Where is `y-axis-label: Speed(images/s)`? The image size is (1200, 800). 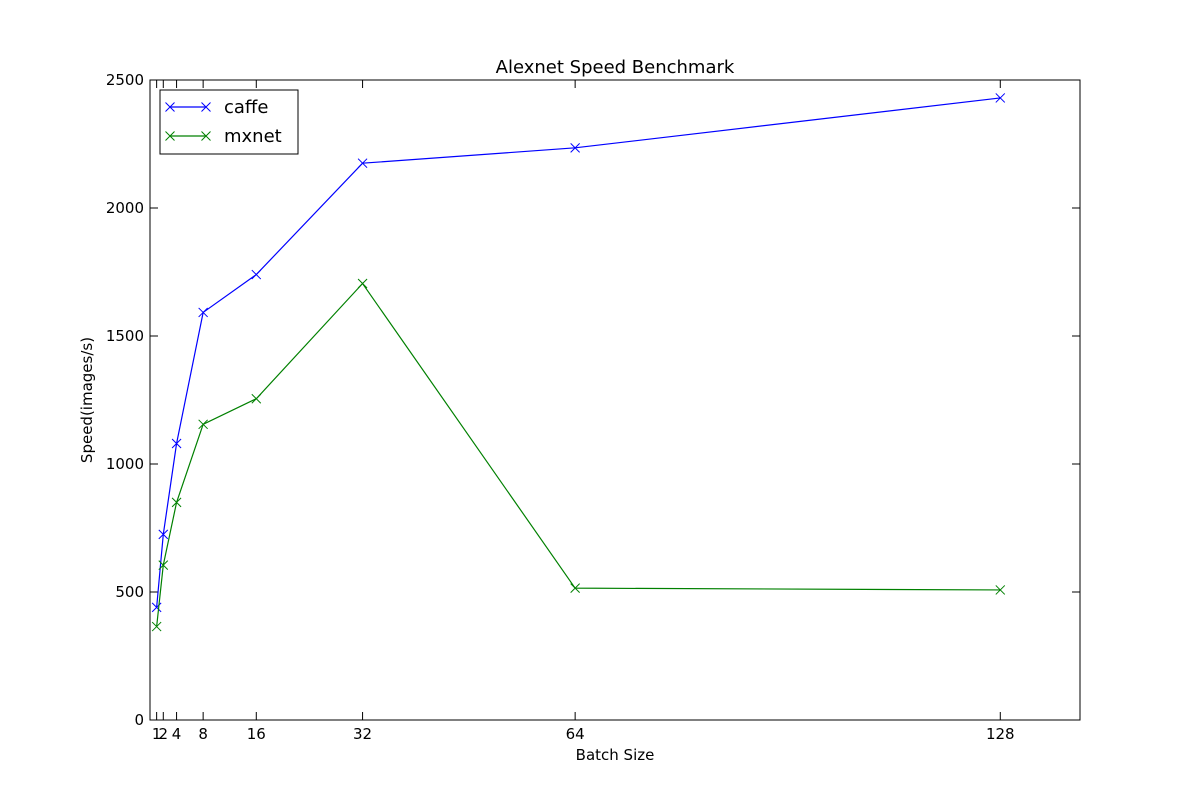 y-axis-label: Speed(images/s) is located at coordinates (87, 400).